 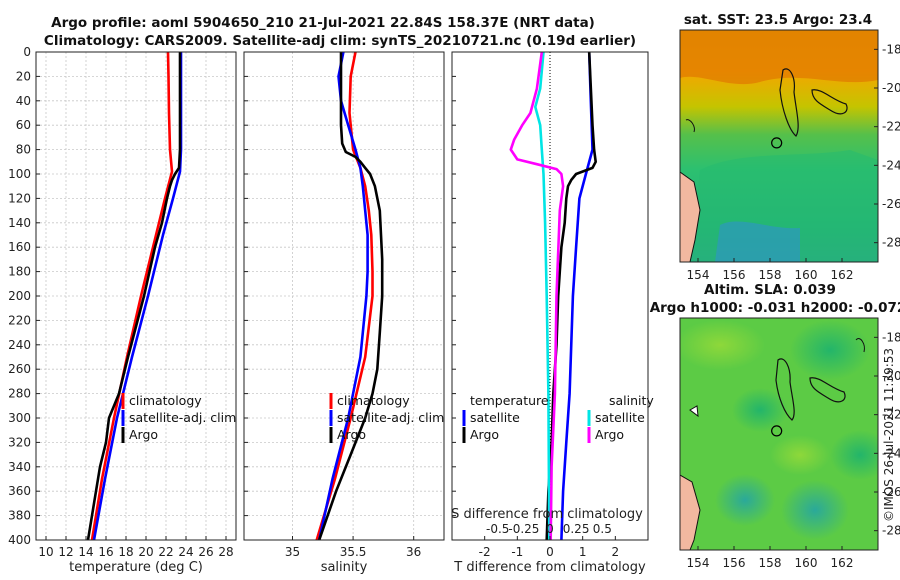 What do you see at coordinates (165, 552) in the screenshot?
I see `x-tick-label: 22` at bounding box center [165, 552].